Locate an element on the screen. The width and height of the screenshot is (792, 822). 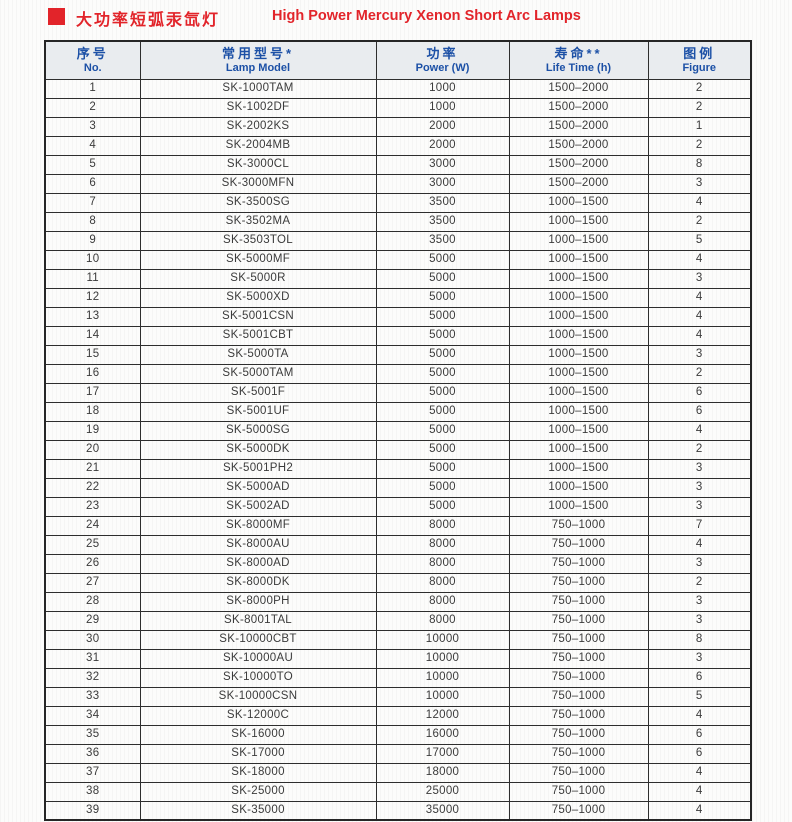
table-row: 21 SK-5001PH2 5000 1000–1500 3 is located at coordinates (398, 468).